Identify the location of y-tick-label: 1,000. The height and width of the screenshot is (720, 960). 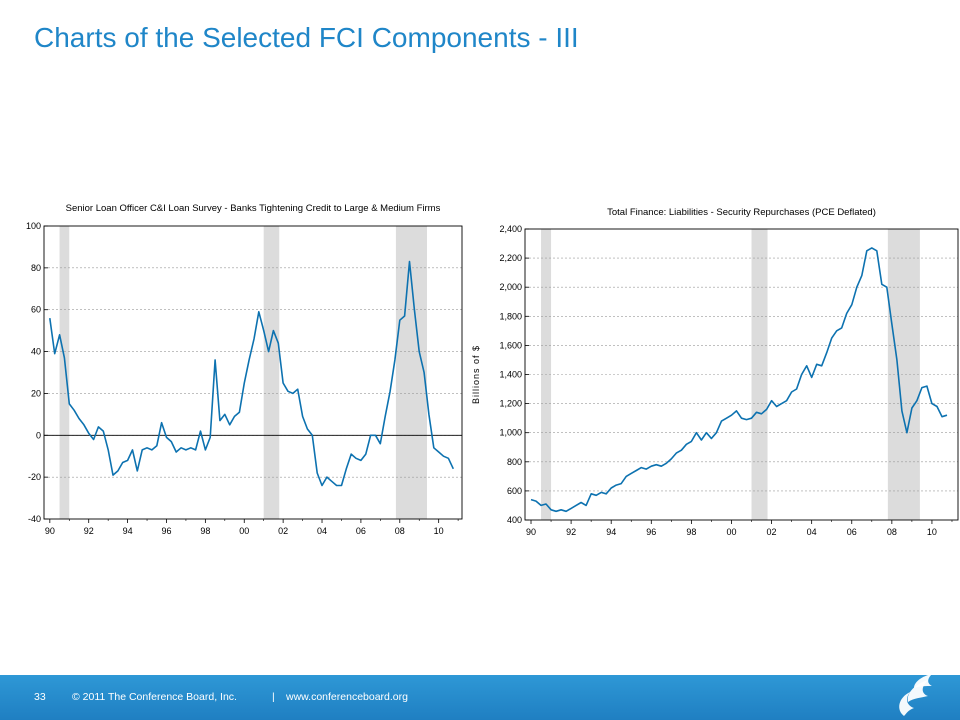
(510, 433).